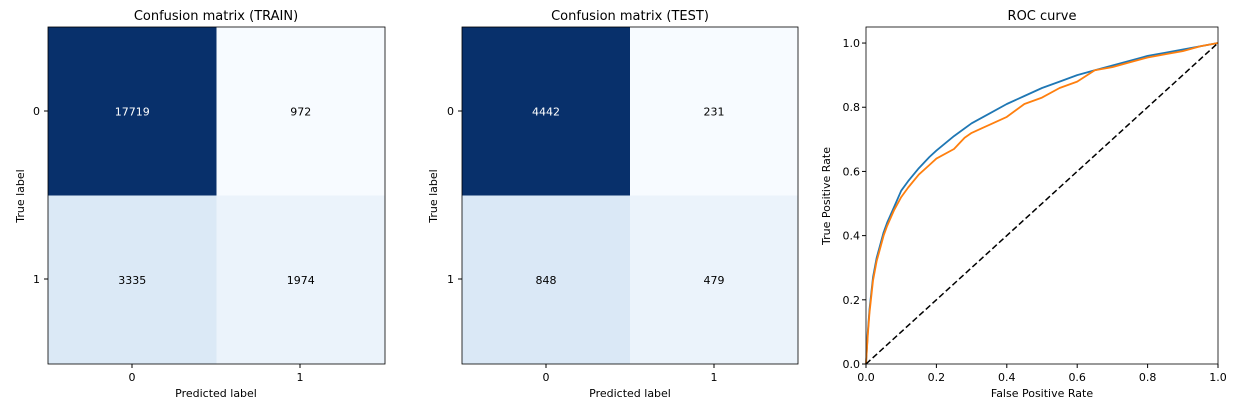 Image resolution: width=1234 pixels, height=408 pixels. Describe the element at coordinates (714, 377) in the screenshot. I see `test-xtick-label-1: 1` at that location.